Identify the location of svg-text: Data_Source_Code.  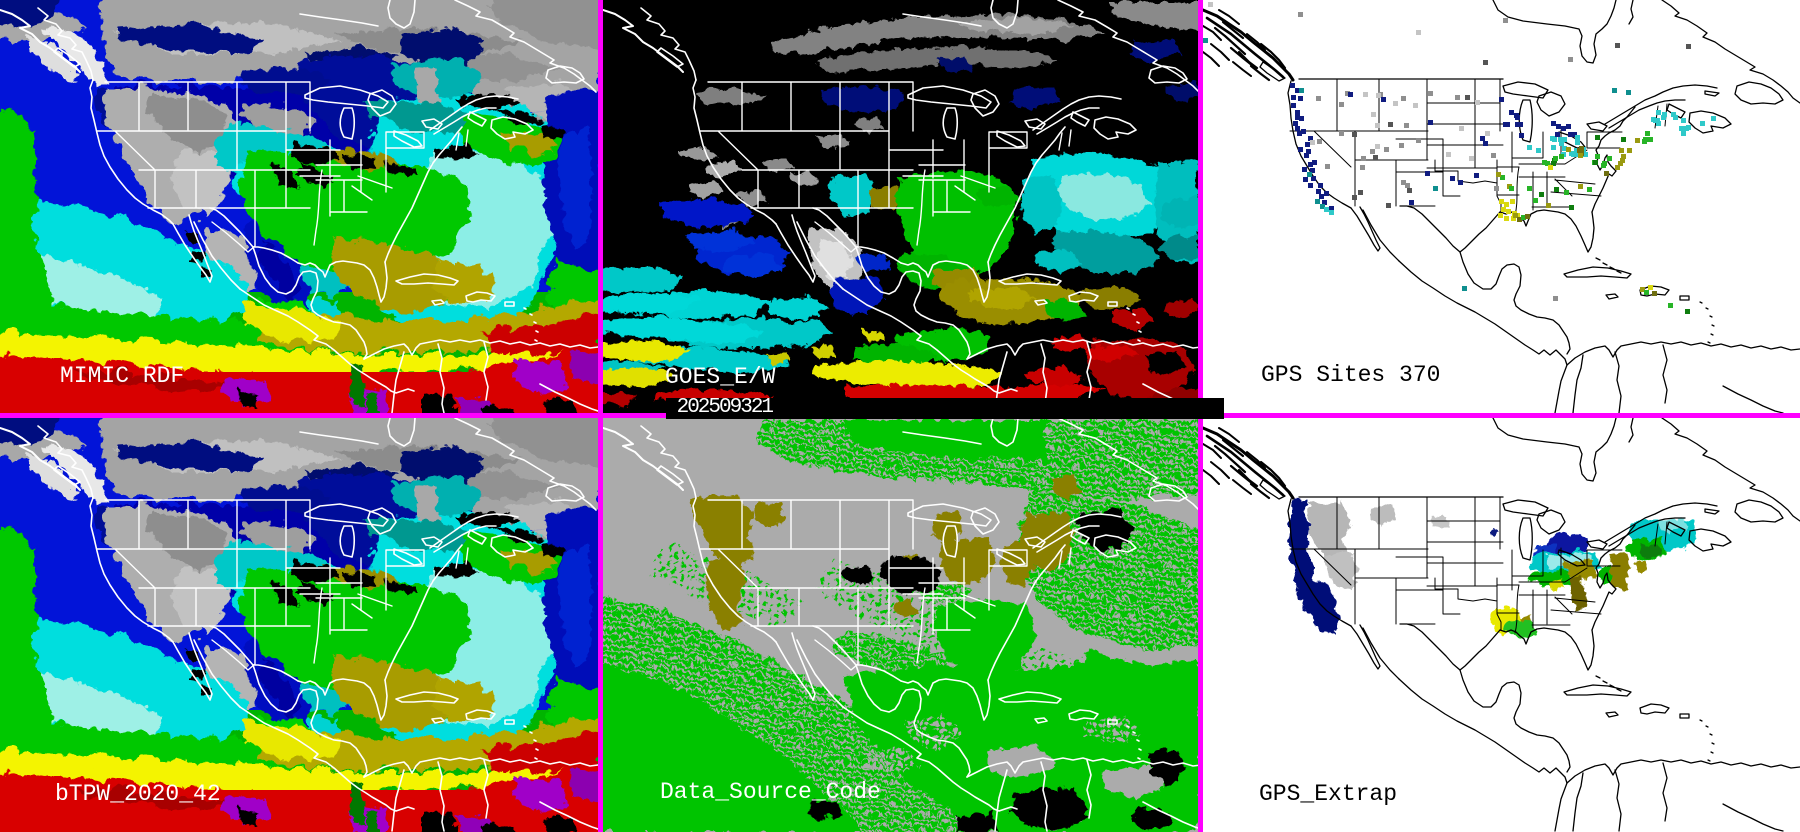
(770, 792).